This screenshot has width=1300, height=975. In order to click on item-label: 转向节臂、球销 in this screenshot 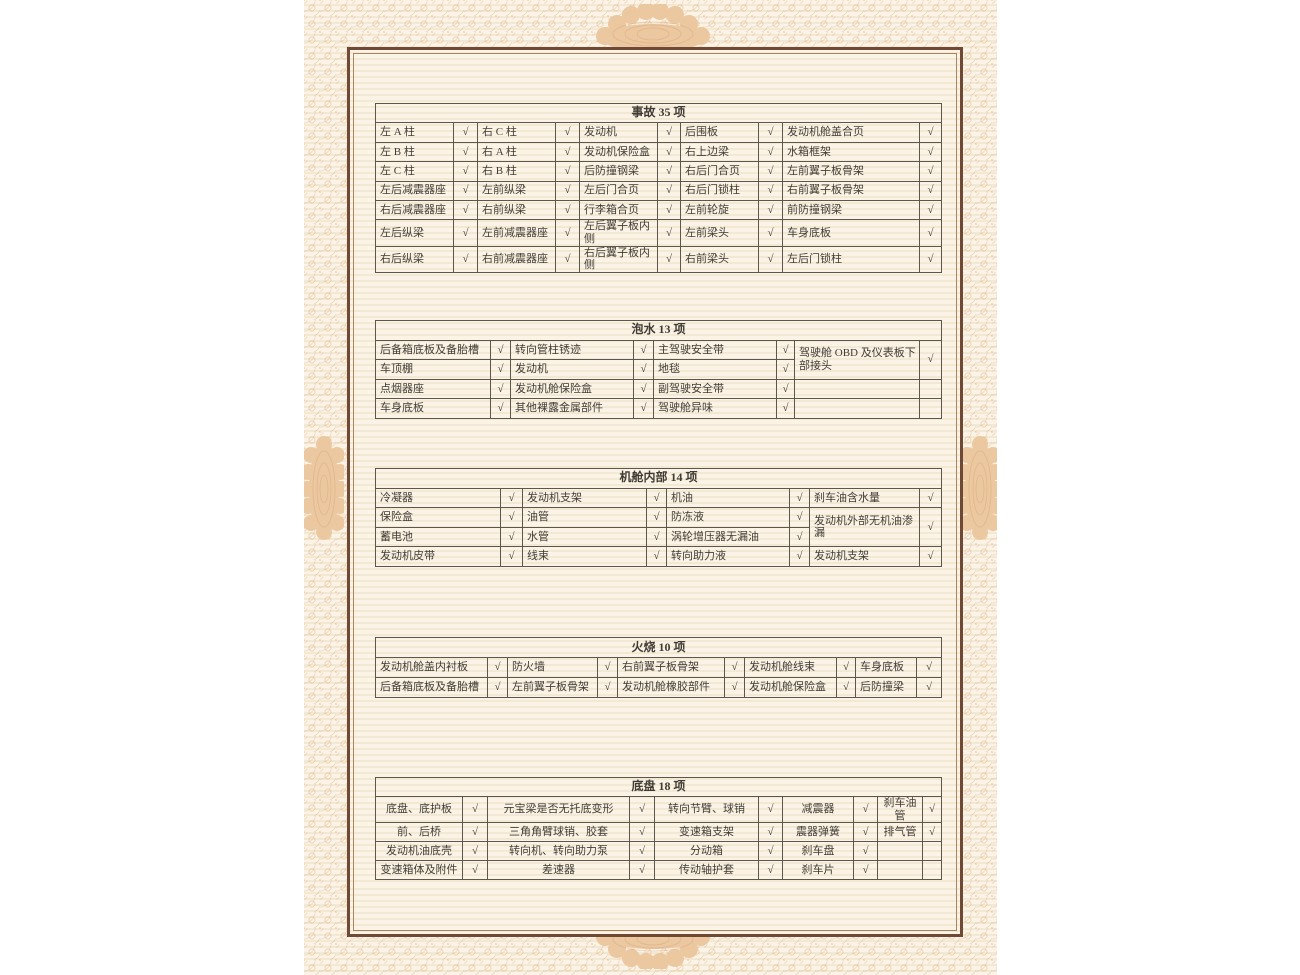, I will do `click(706, 809)`.